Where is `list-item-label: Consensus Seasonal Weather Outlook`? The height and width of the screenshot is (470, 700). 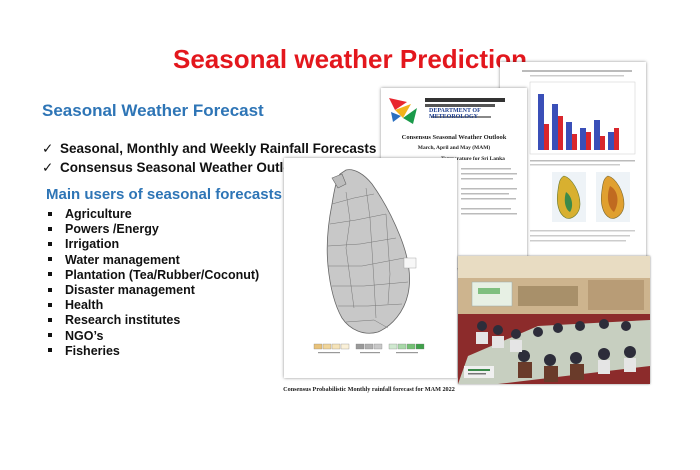
list-item-label: Consensus Seasonal Weather Outlook is located at coordinates (184, 167).